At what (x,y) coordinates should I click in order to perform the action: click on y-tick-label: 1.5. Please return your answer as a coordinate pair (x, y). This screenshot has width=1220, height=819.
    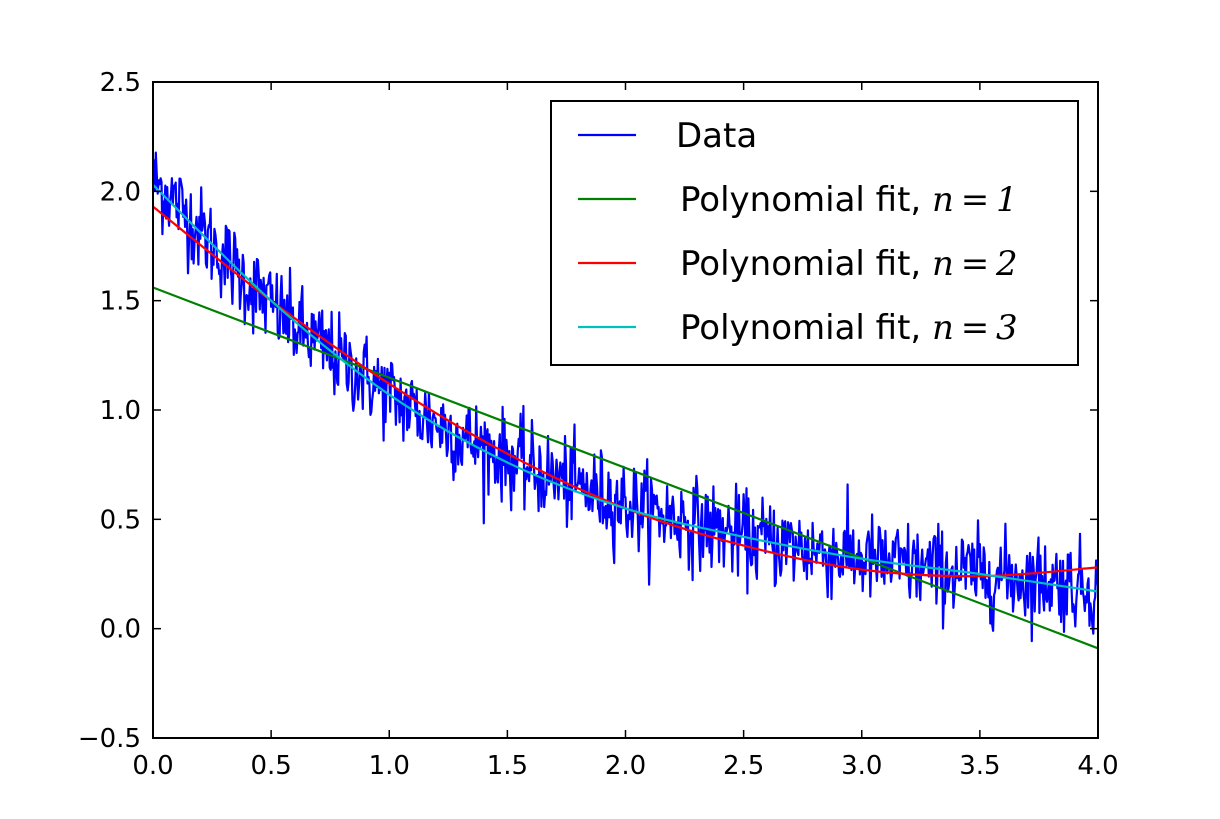
    Looking at the image, I should click on (120, 302).